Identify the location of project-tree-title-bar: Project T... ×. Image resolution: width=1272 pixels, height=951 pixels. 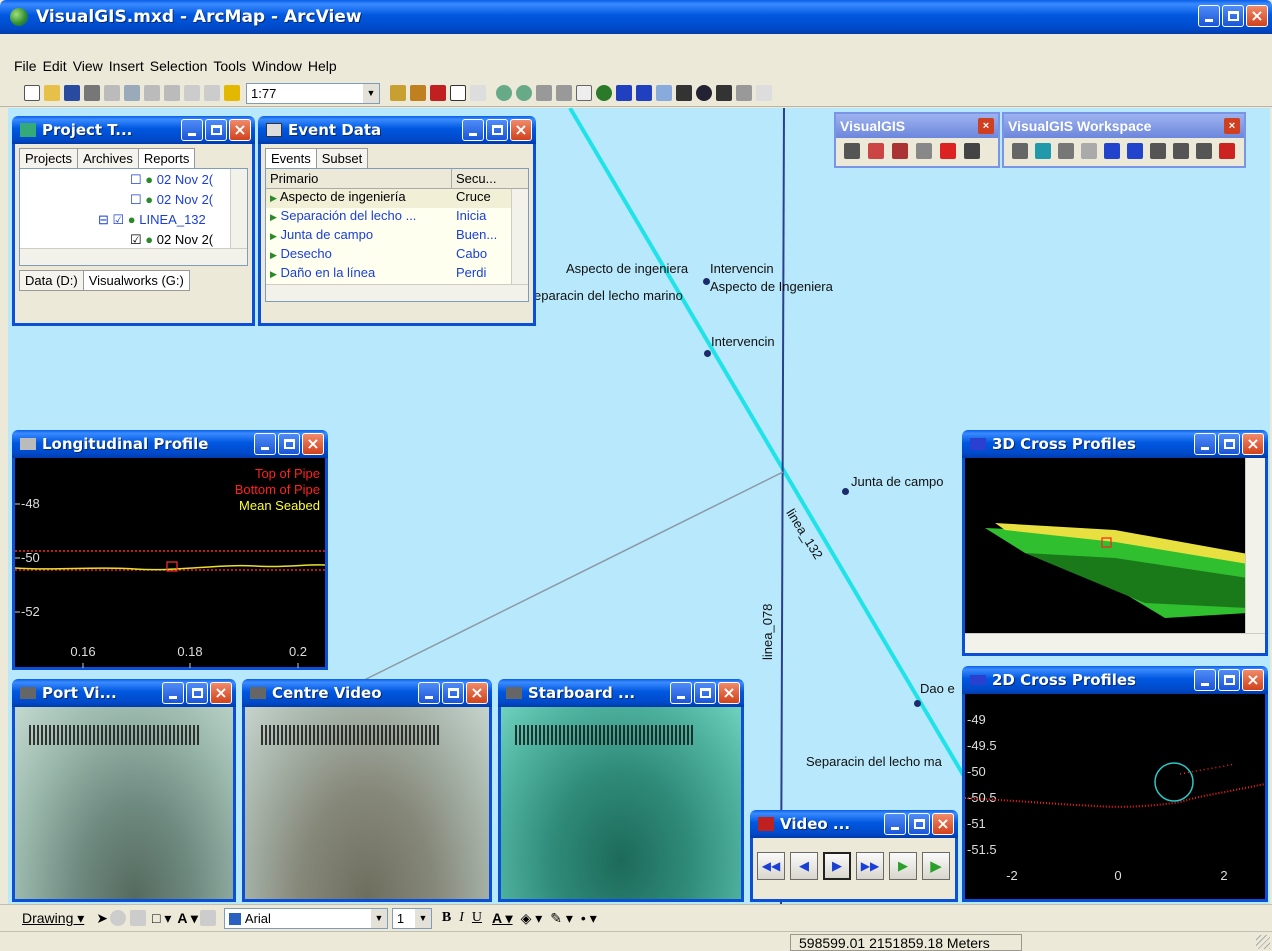
(133, 130).